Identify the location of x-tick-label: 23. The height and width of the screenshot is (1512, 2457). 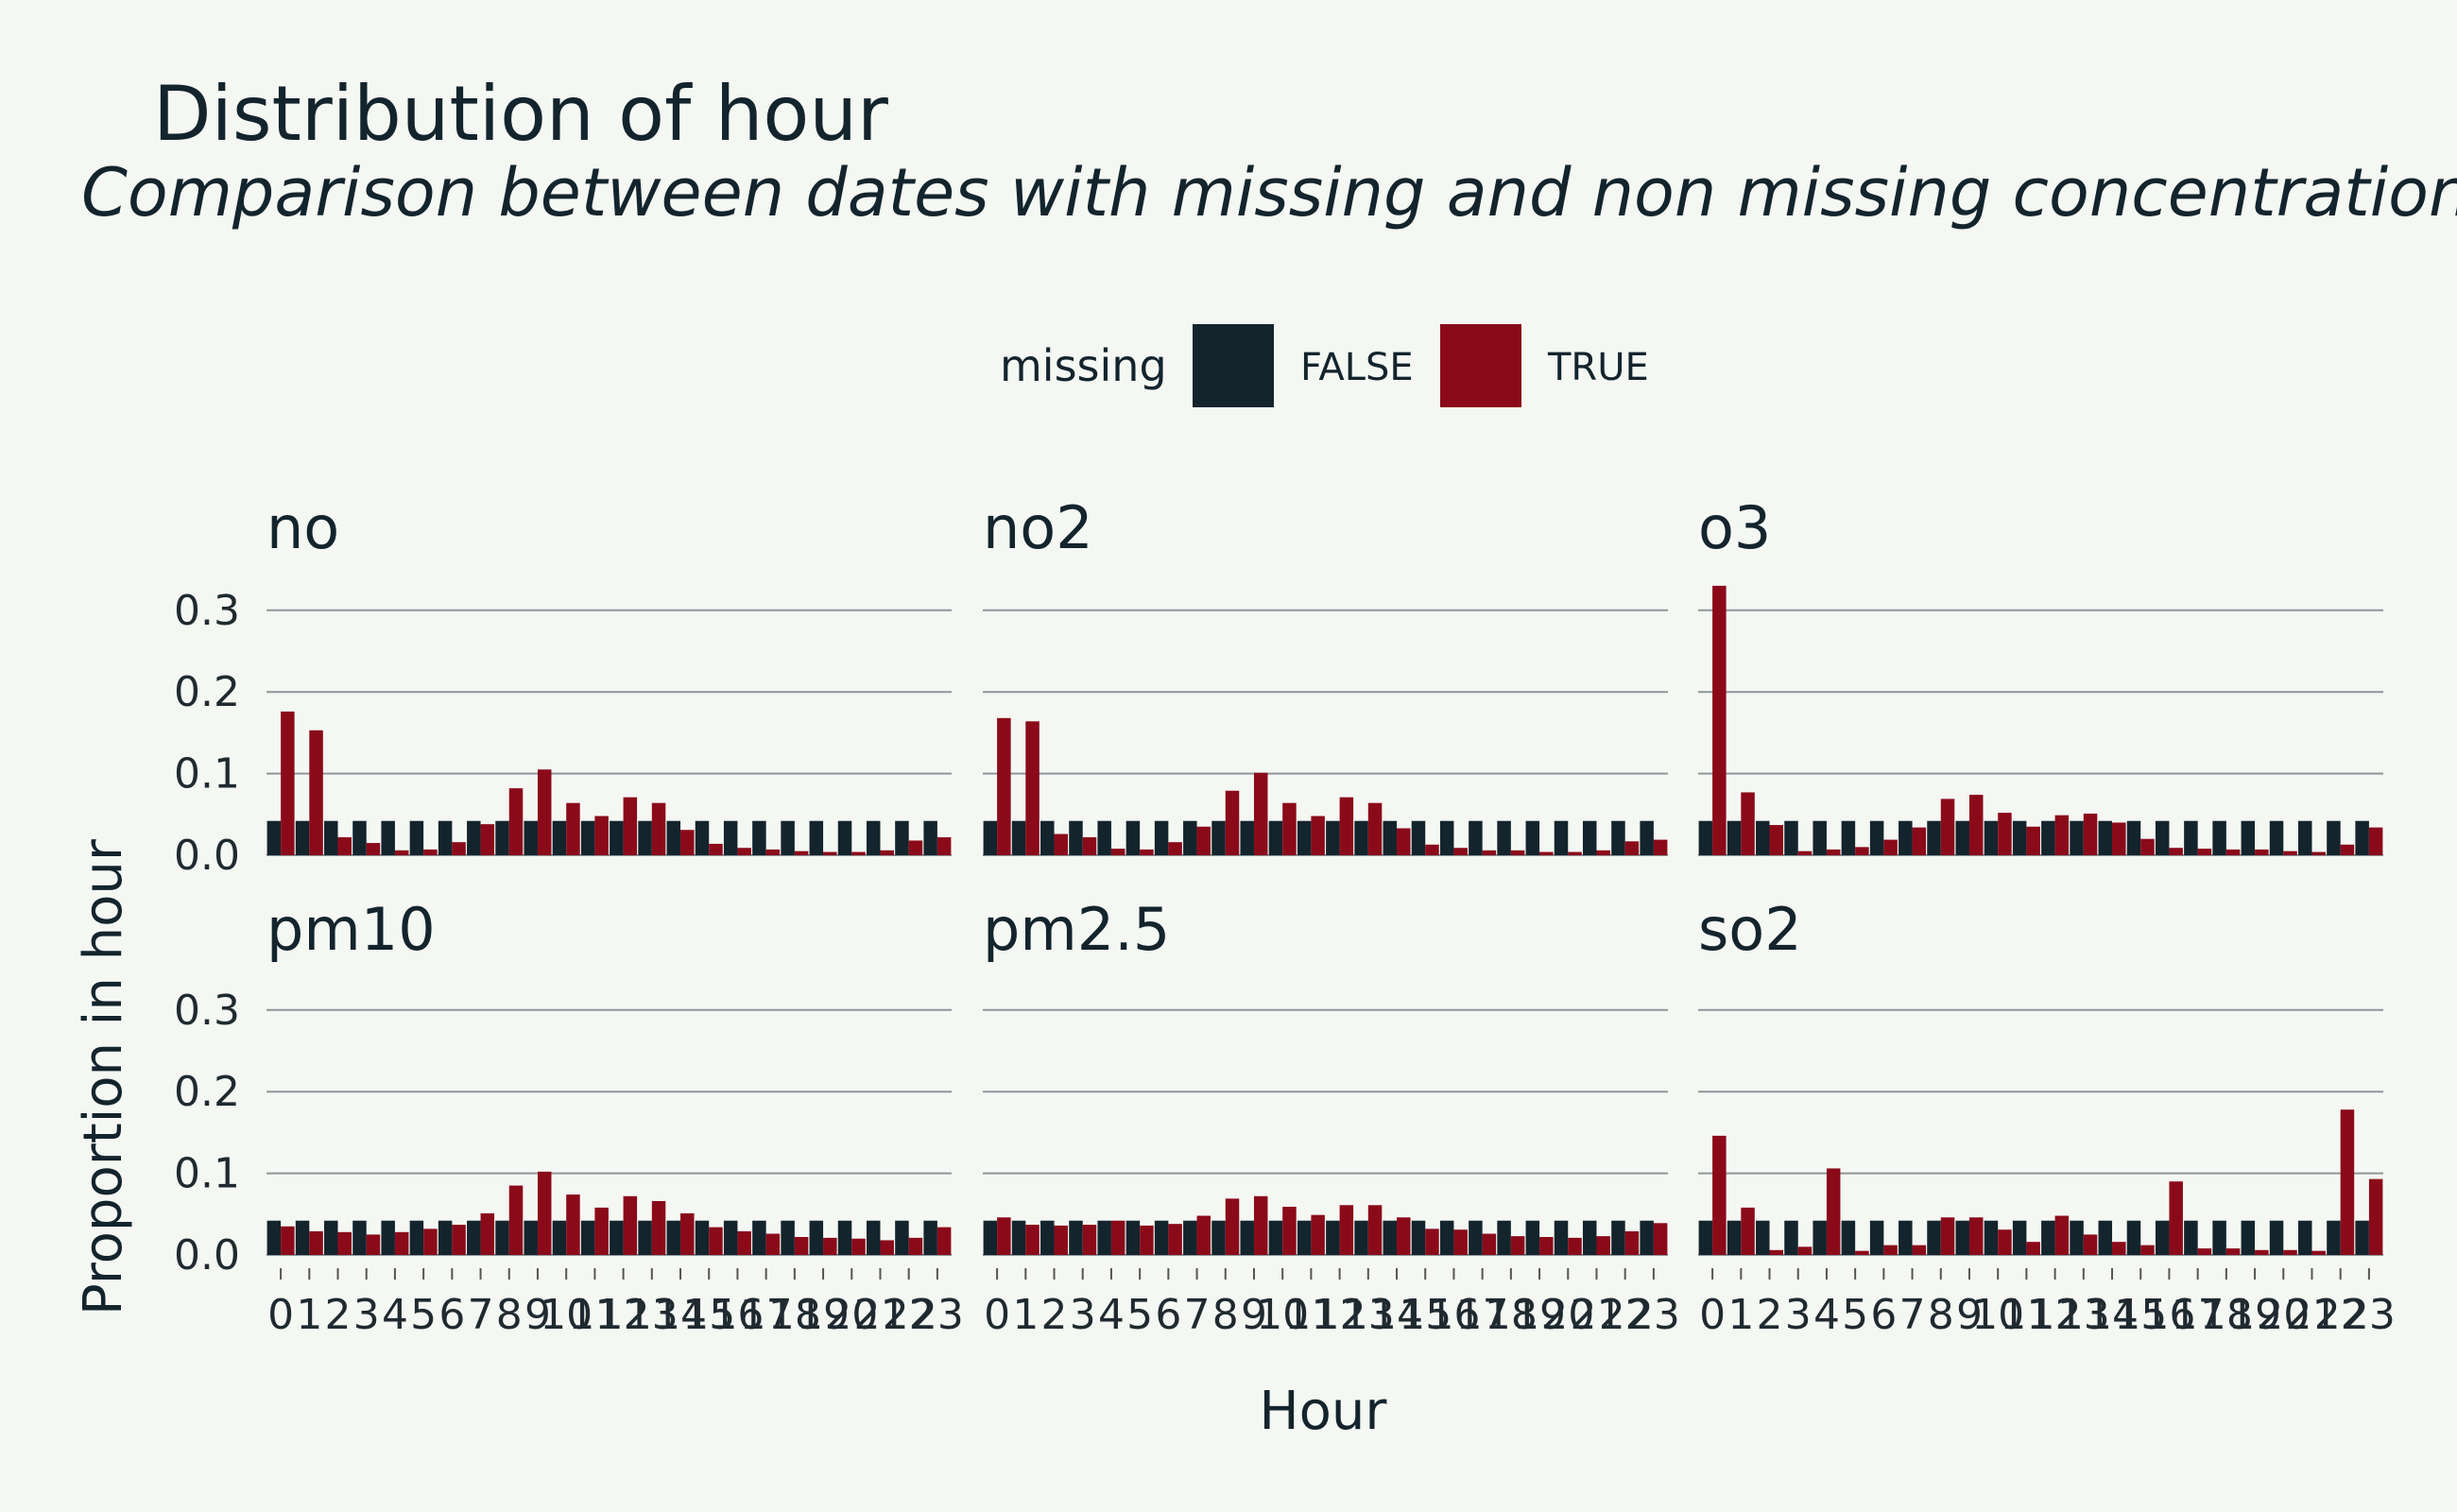
(2369, 1315).